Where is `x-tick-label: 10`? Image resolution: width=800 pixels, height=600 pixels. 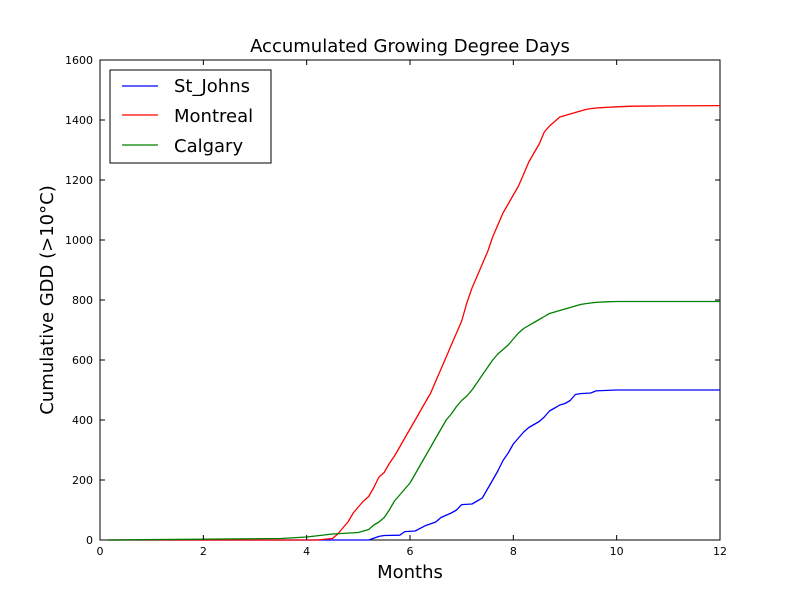 x-tick-label: 10 is located at coordinates (617, 551).